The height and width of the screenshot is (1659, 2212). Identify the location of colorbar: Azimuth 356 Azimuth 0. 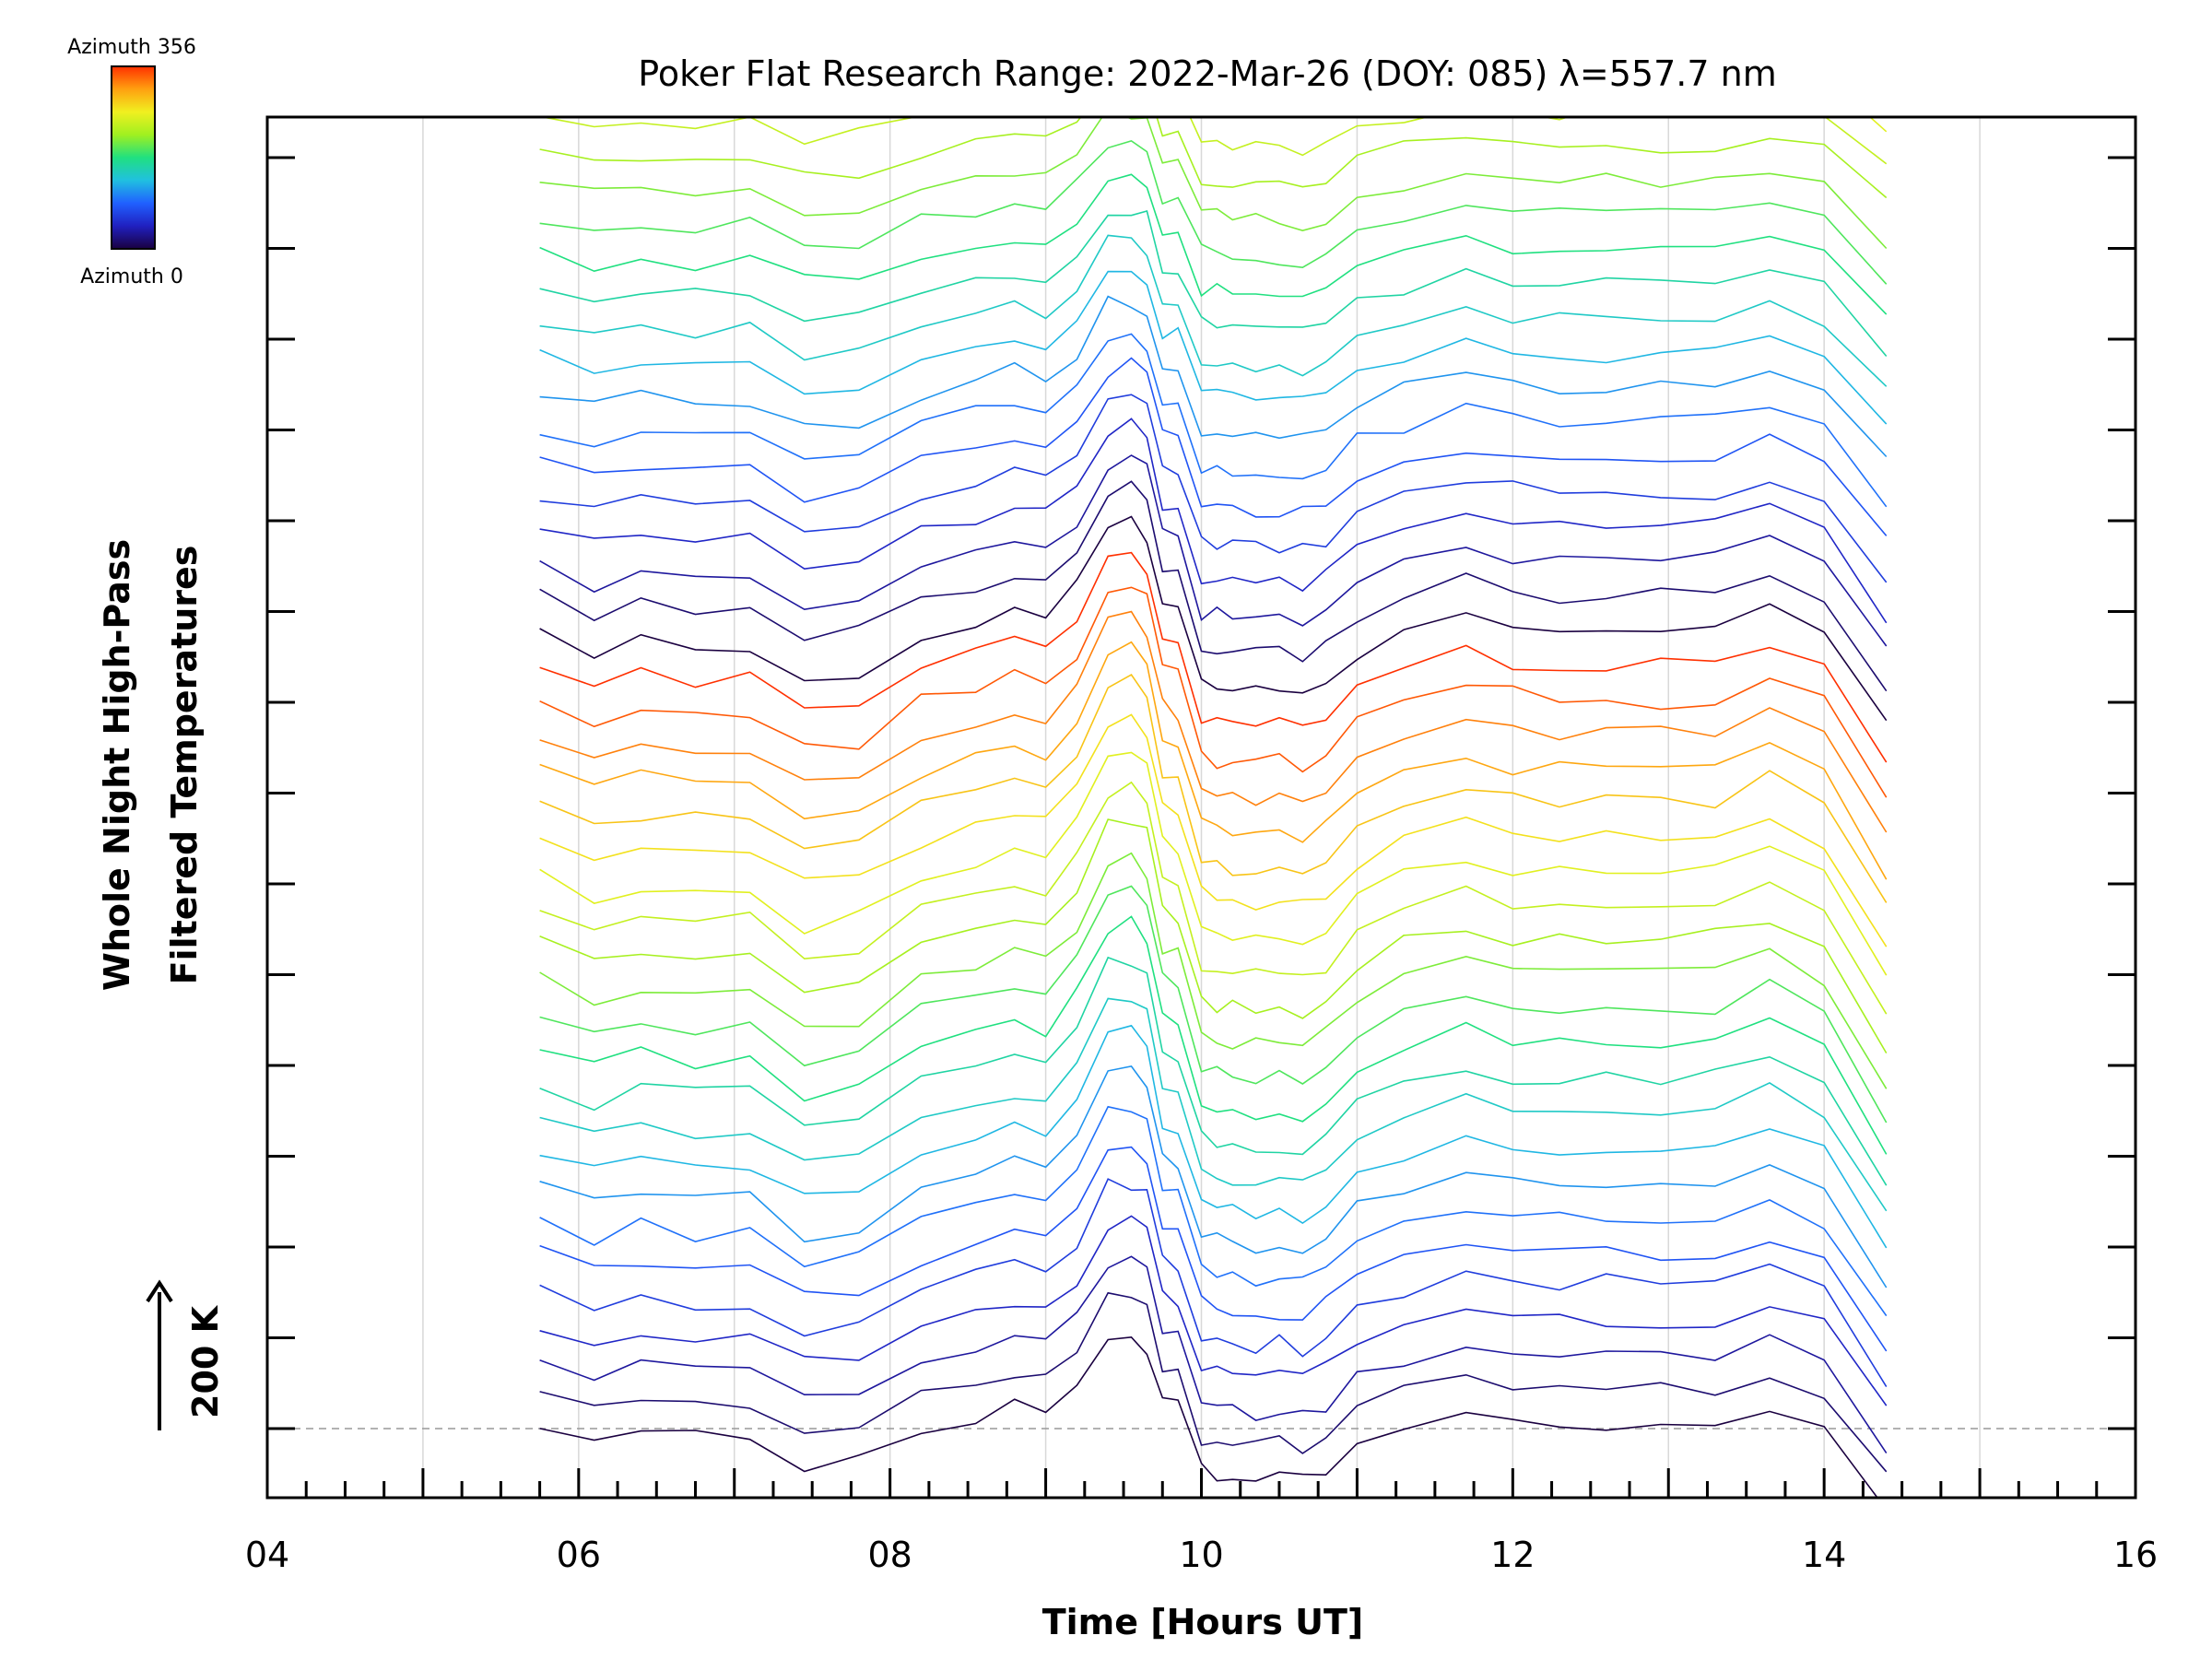
(131, 162).